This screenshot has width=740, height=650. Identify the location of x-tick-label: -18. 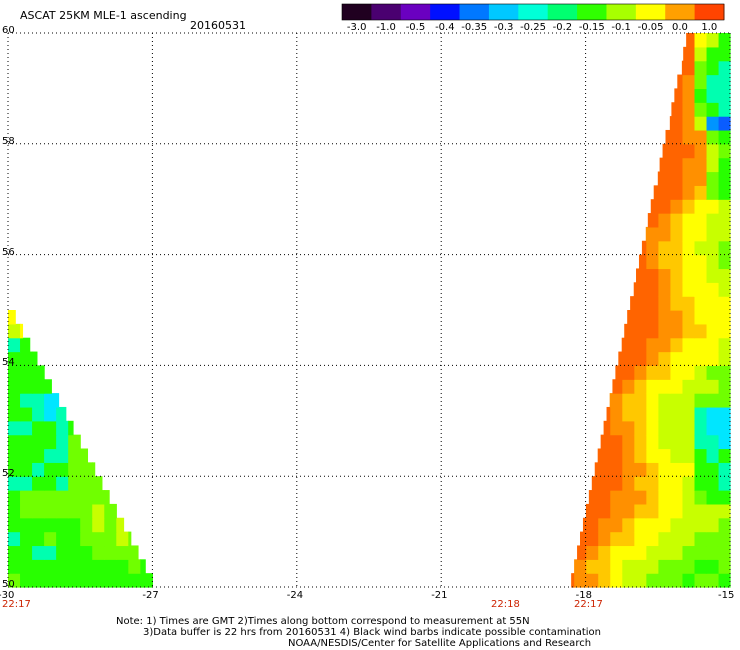
(583, 595).